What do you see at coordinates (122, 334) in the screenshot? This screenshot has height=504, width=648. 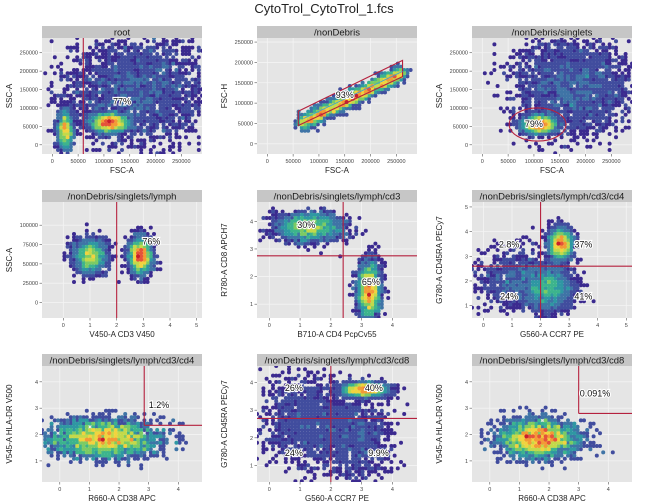 I see `x-axis-title: V450-A CD3 V450` at bounding box center [122, 334].